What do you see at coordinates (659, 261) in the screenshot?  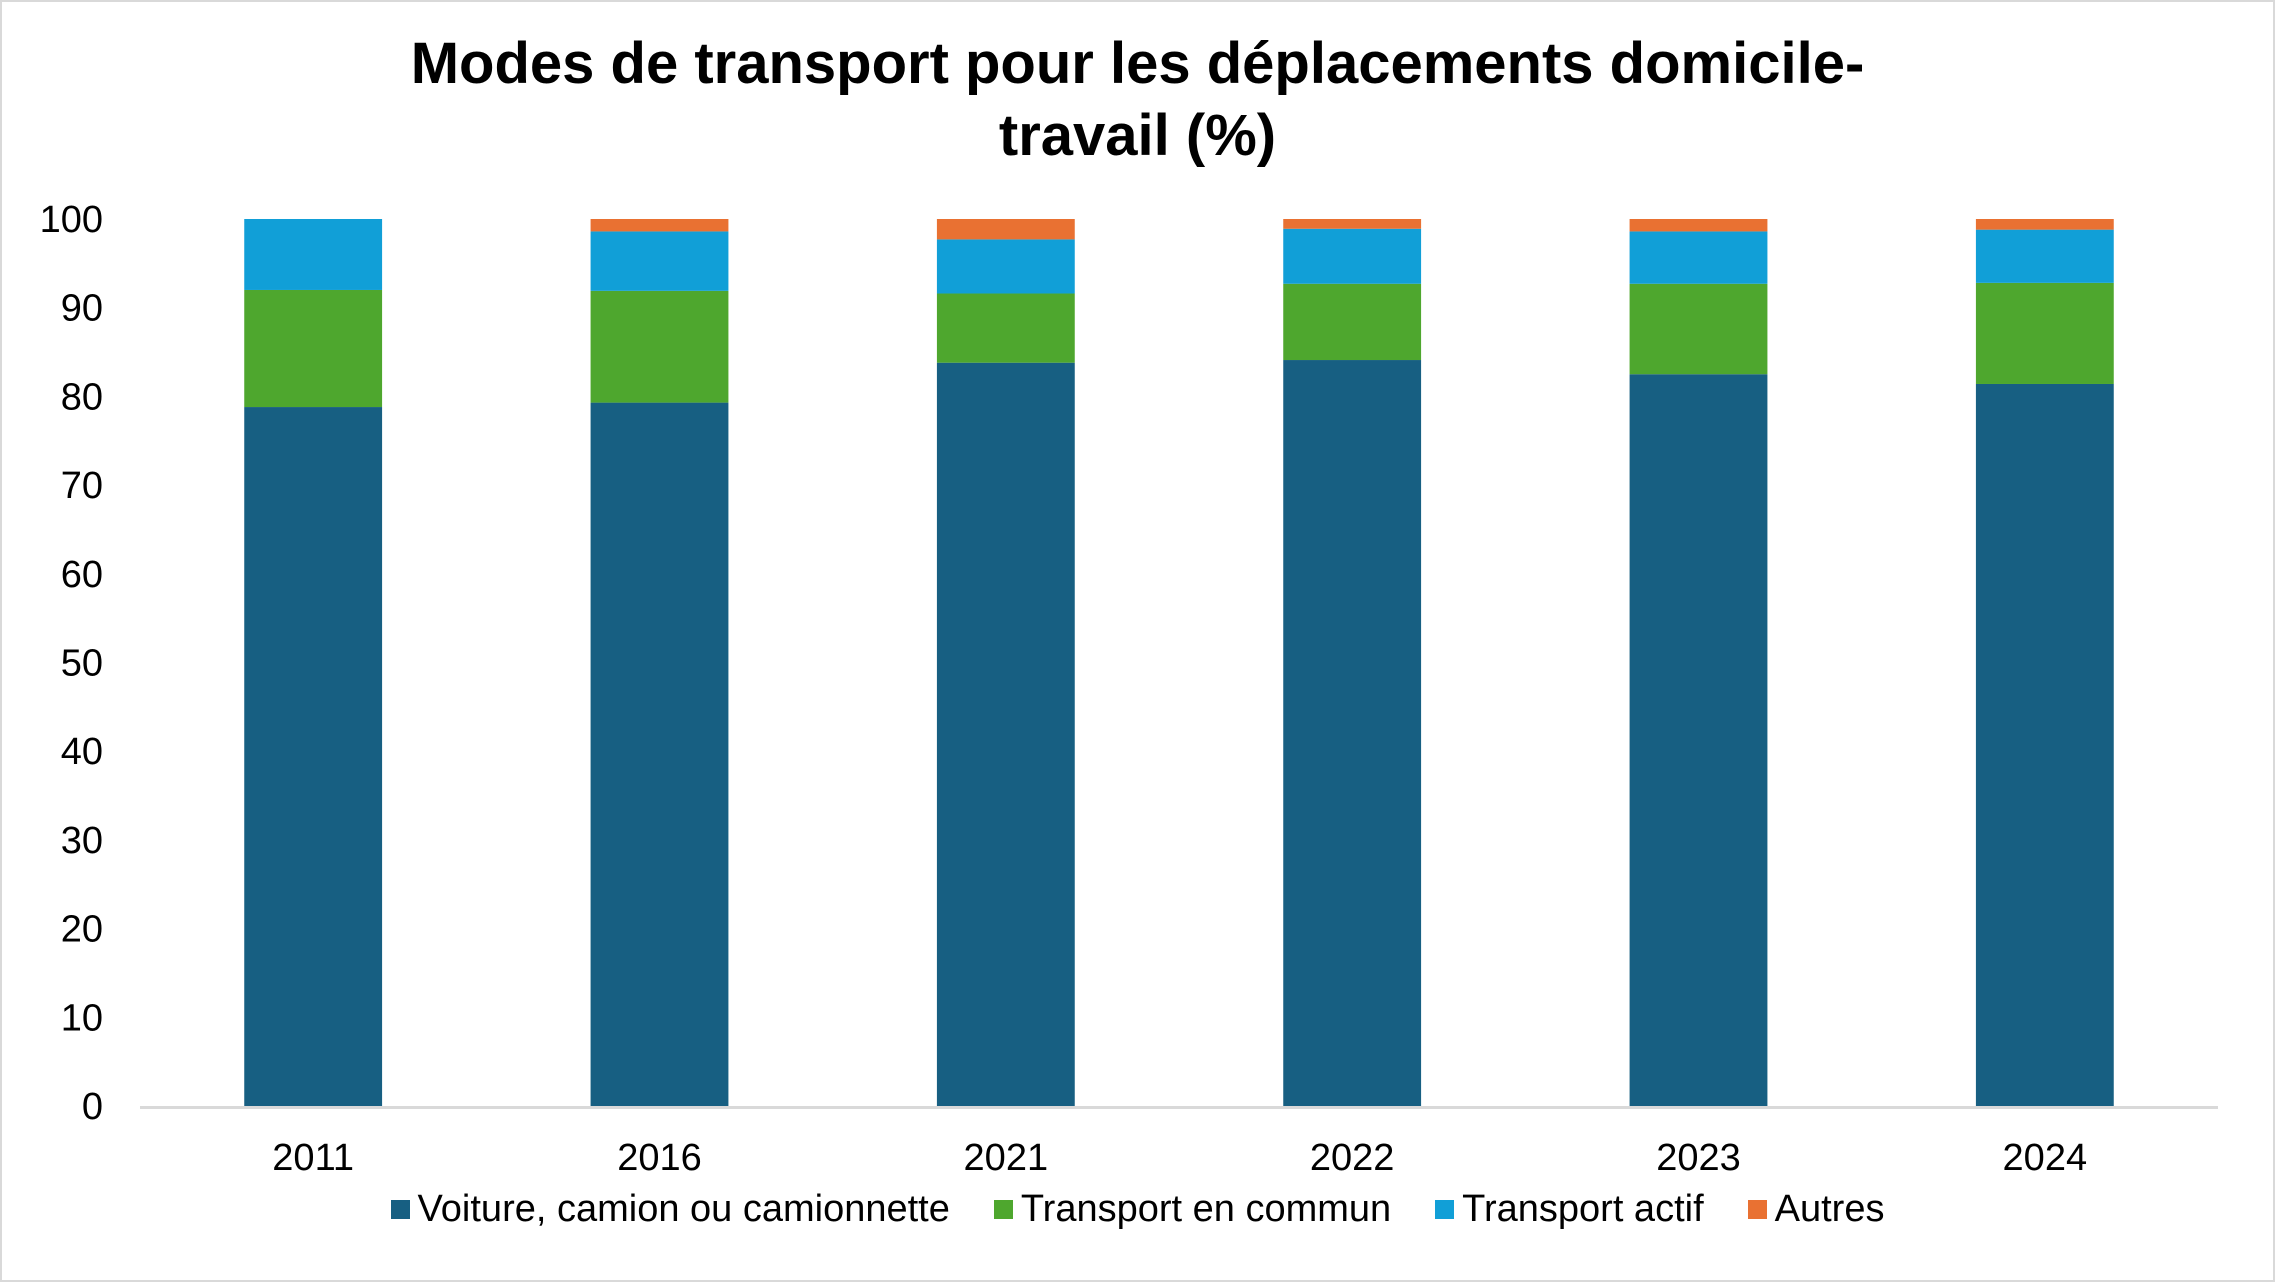 I see `bar-segment-2016-transport-actif` at bounding box center [659, 261].